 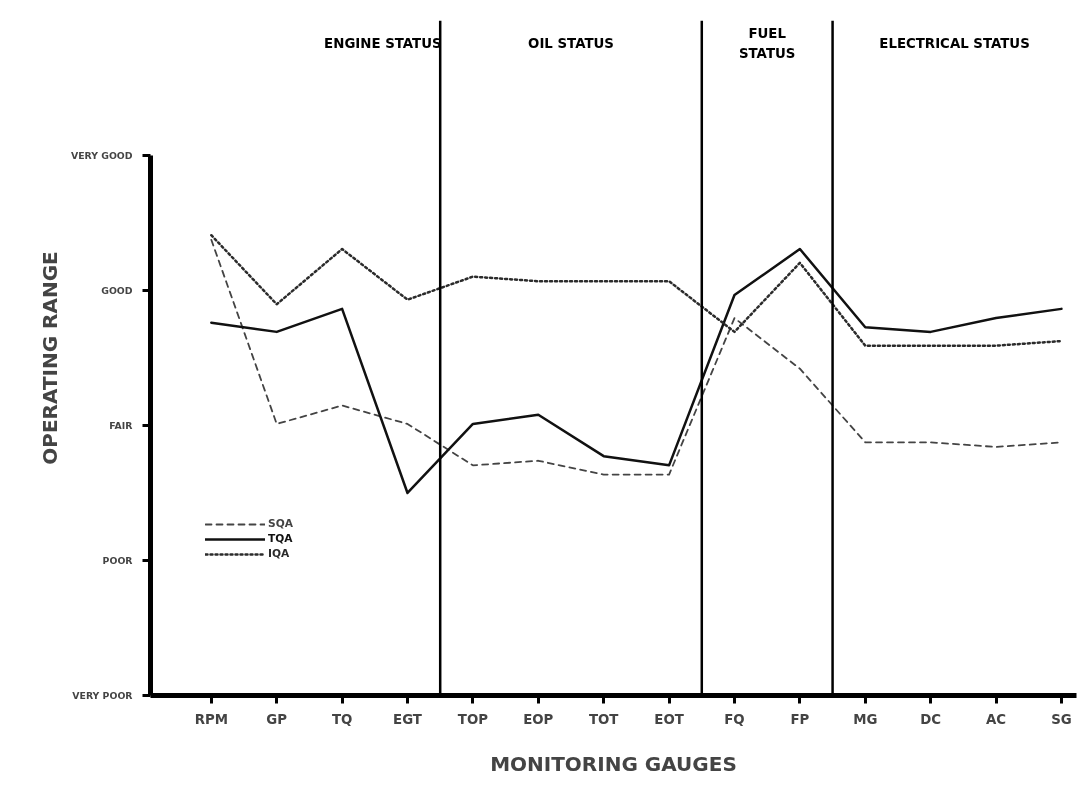 I want to click on text: TQA, so click(x=280, y=538).